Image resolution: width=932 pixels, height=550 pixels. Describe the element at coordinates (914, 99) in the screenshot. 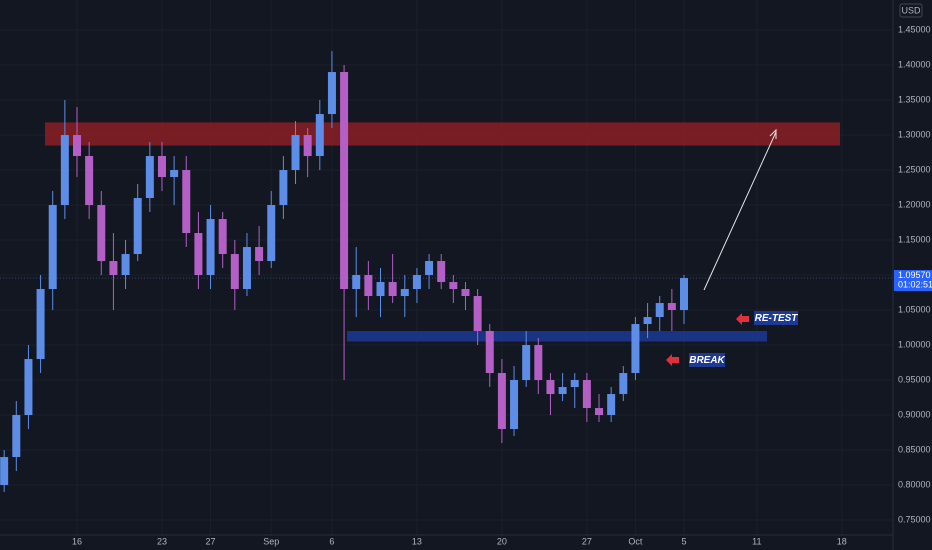

I see `y-tick-label: 1.35000` at that location.